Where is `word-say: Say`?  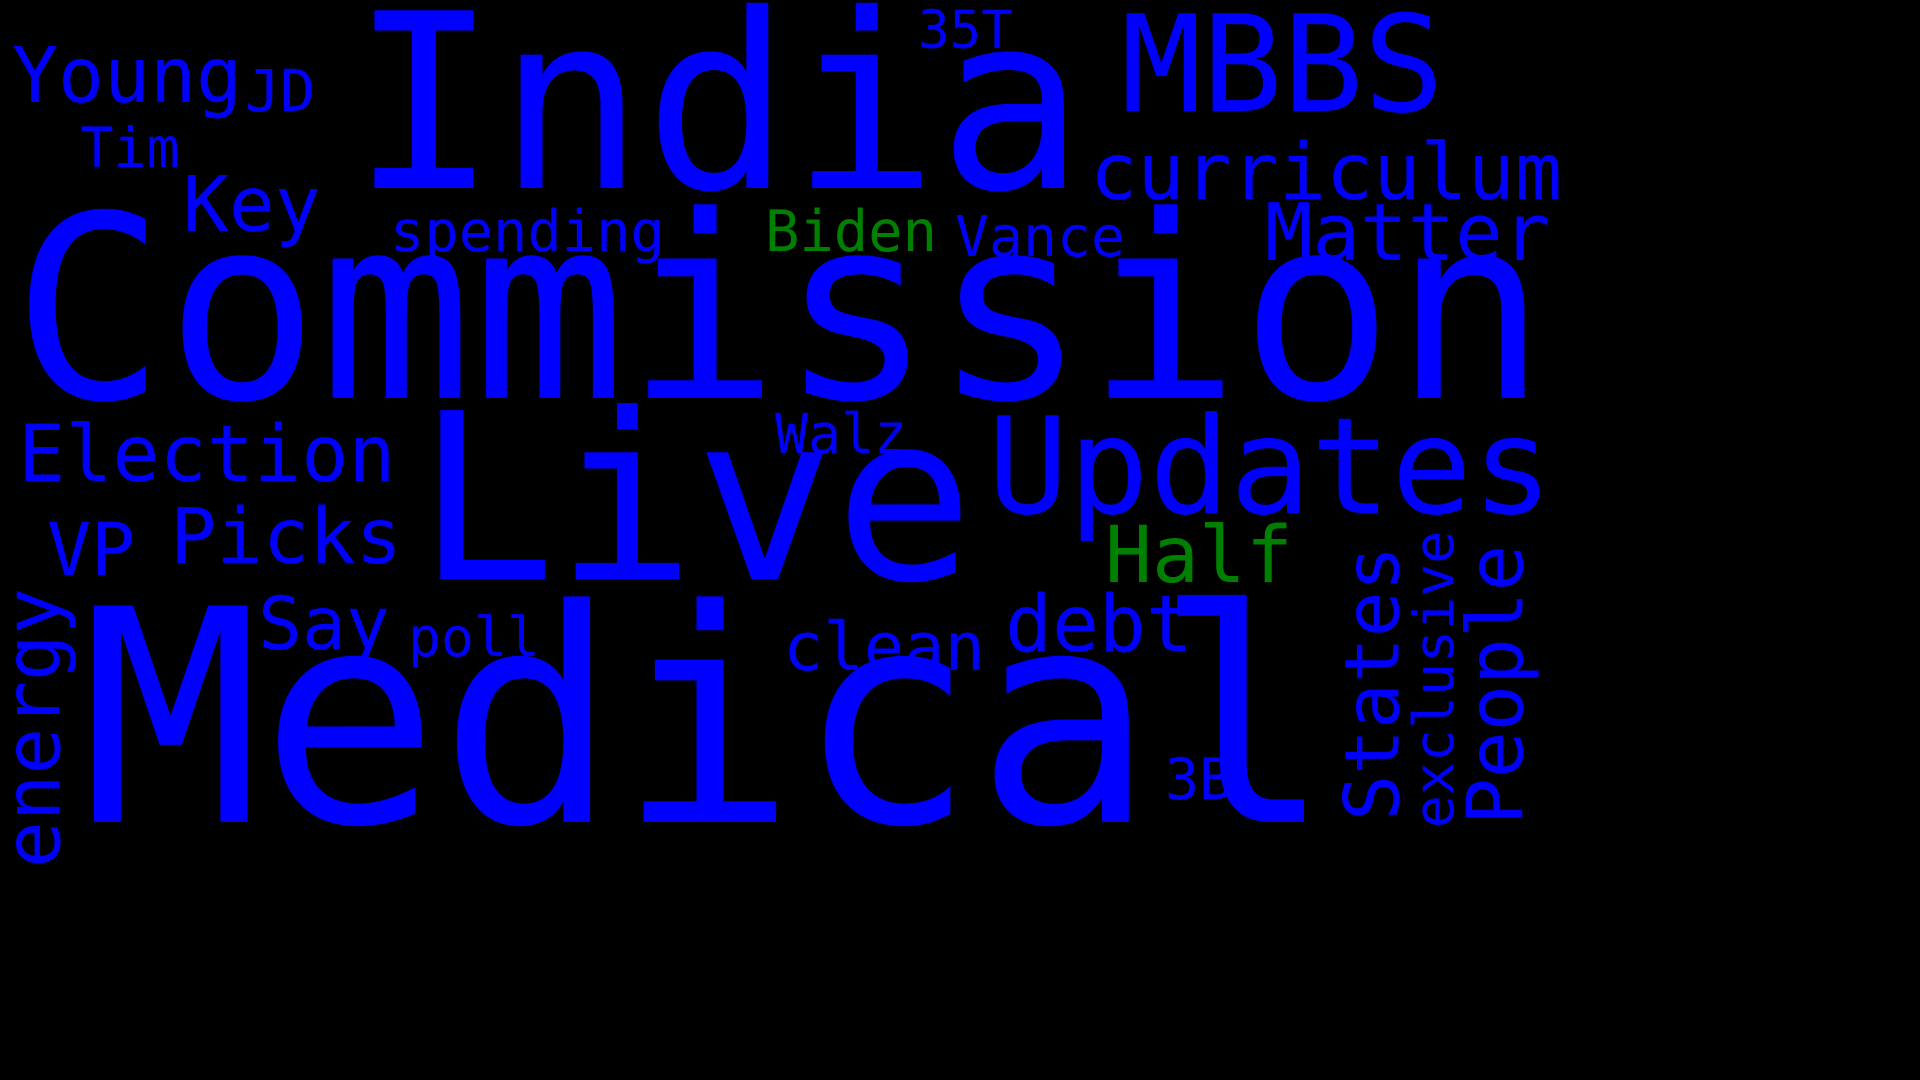 word-say: Say is located at coordinates (324, 624).